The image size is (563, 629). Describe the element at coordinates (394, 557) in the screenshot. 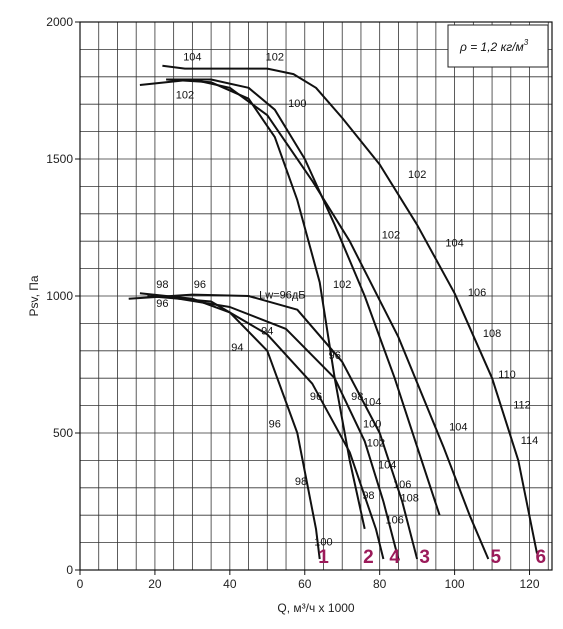

I see `curve-number-4: 4` at that location.